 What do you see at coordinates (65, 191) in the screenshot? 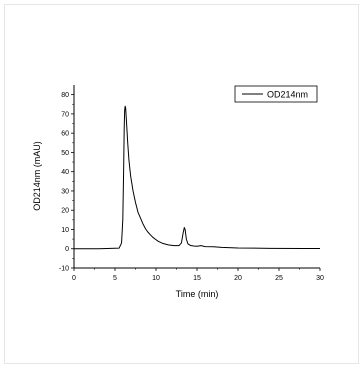
I see `y-tick-label: 30` at bounding box center [65, 191].